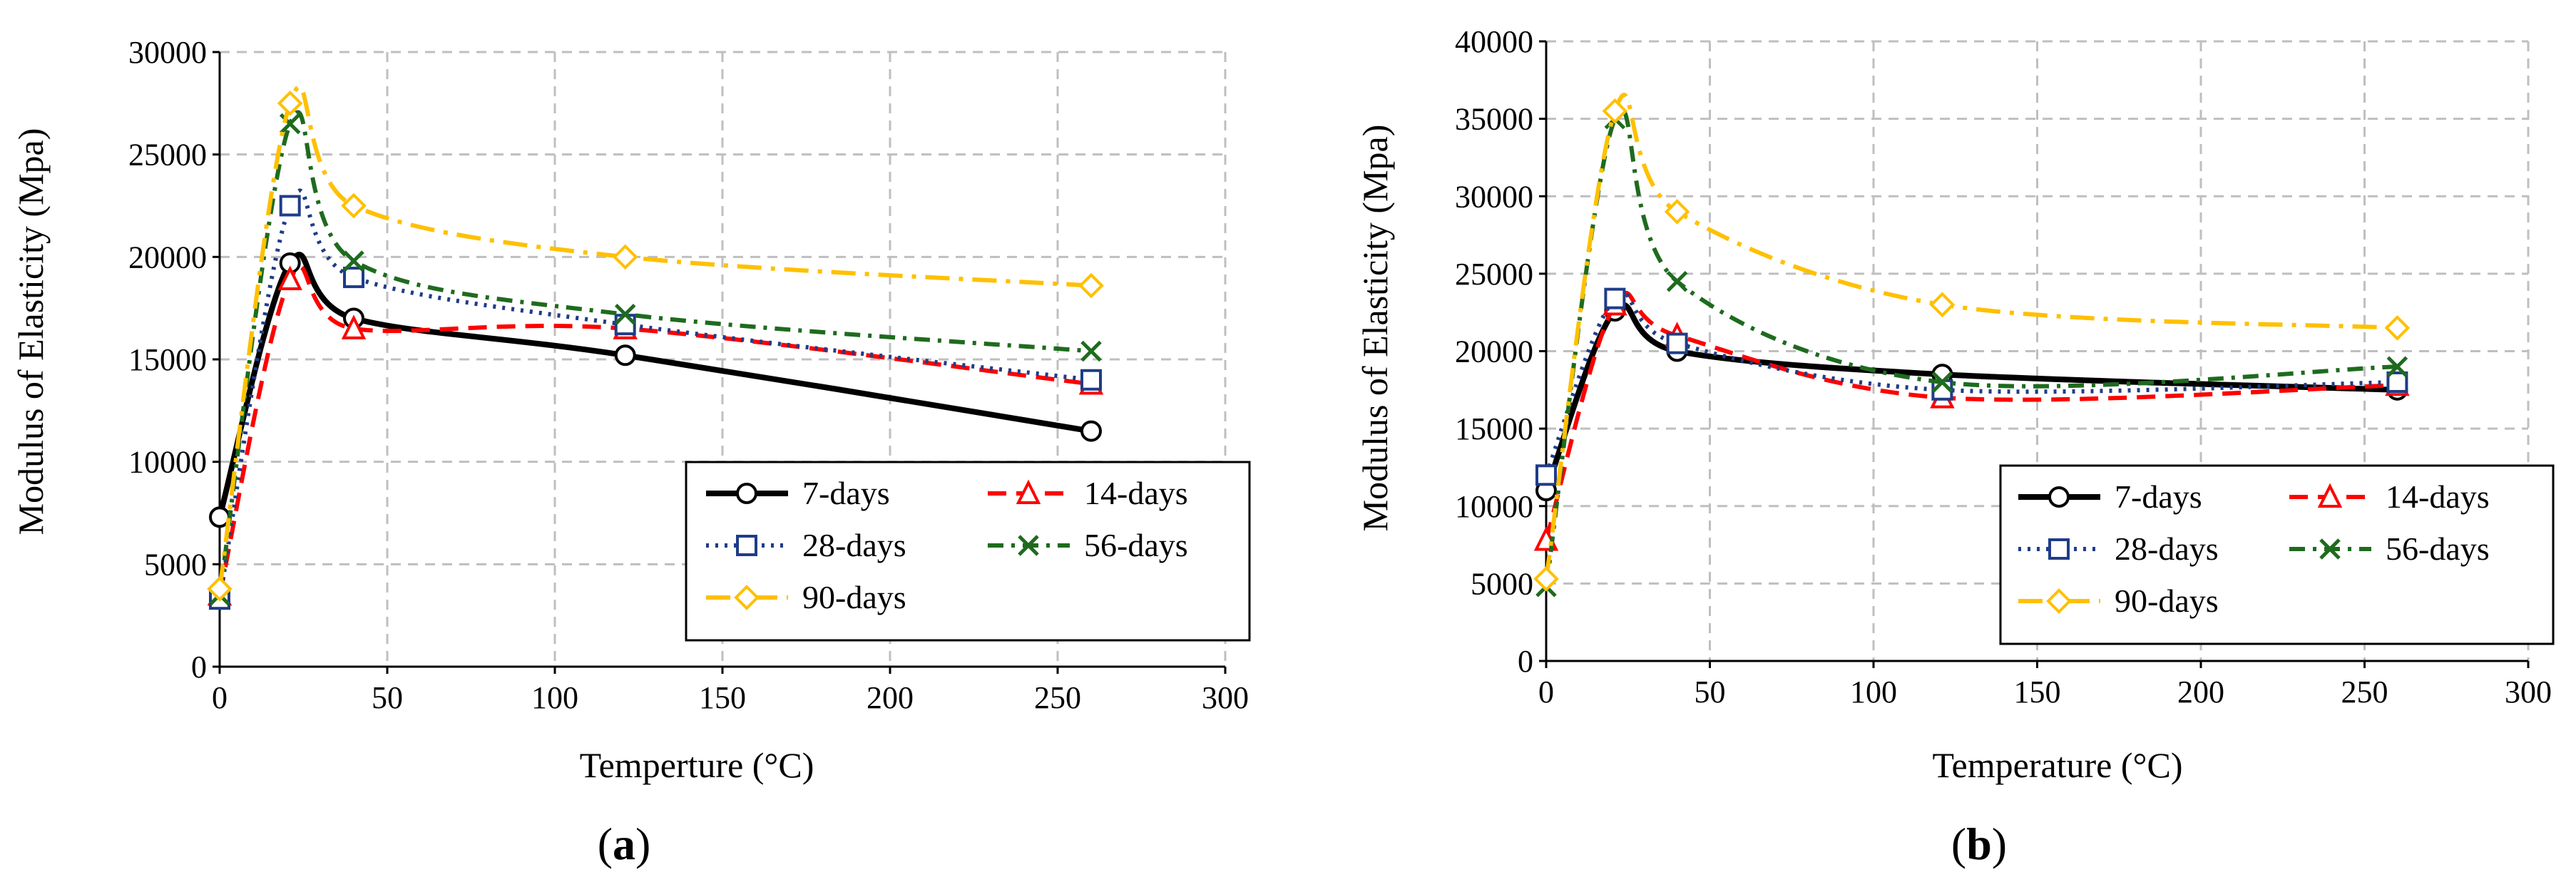 This screenshot has height=887, width=2576. I want to click on y-tick-labels: 0 5000 10000 15000 20000 25000 30000 35000 40000, so click(1494, 351).